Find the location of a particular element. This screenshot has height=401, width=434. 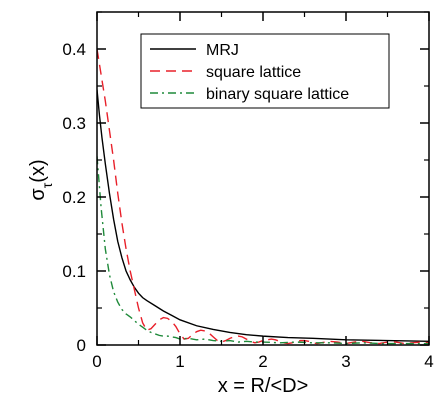

x-tick-label: 4 is located at coordinates (428, 361).